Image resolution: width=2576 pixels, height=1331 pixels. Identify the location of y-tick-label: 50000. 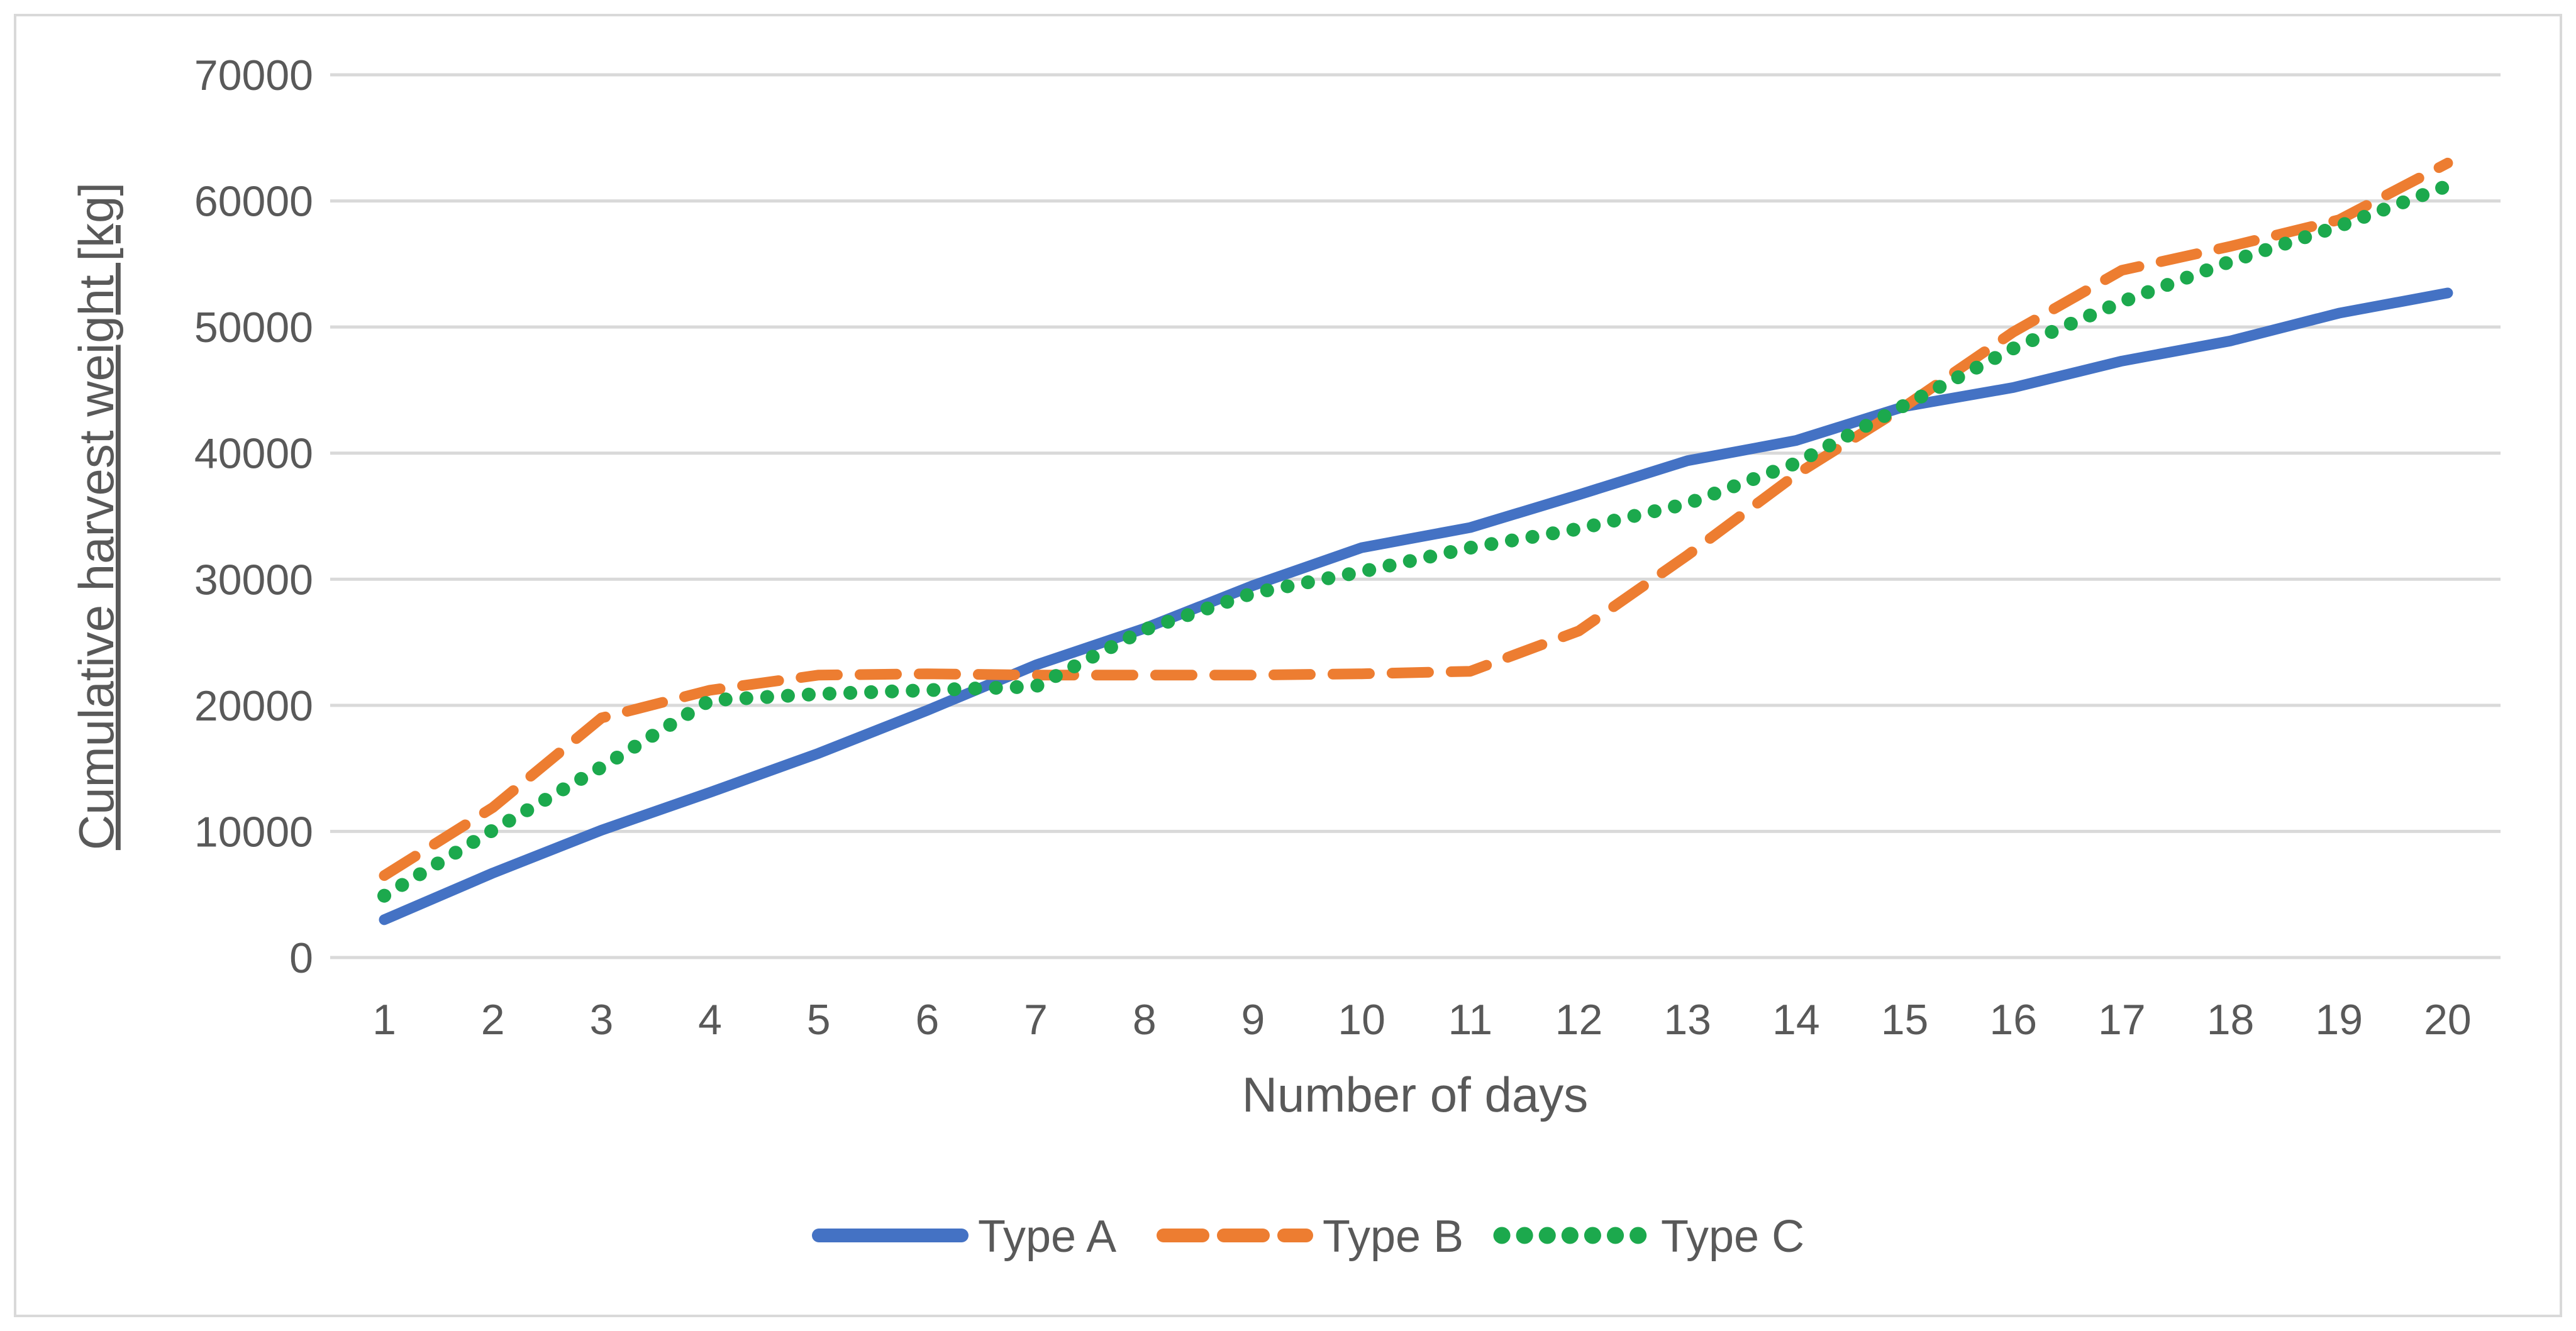
(253, 327).